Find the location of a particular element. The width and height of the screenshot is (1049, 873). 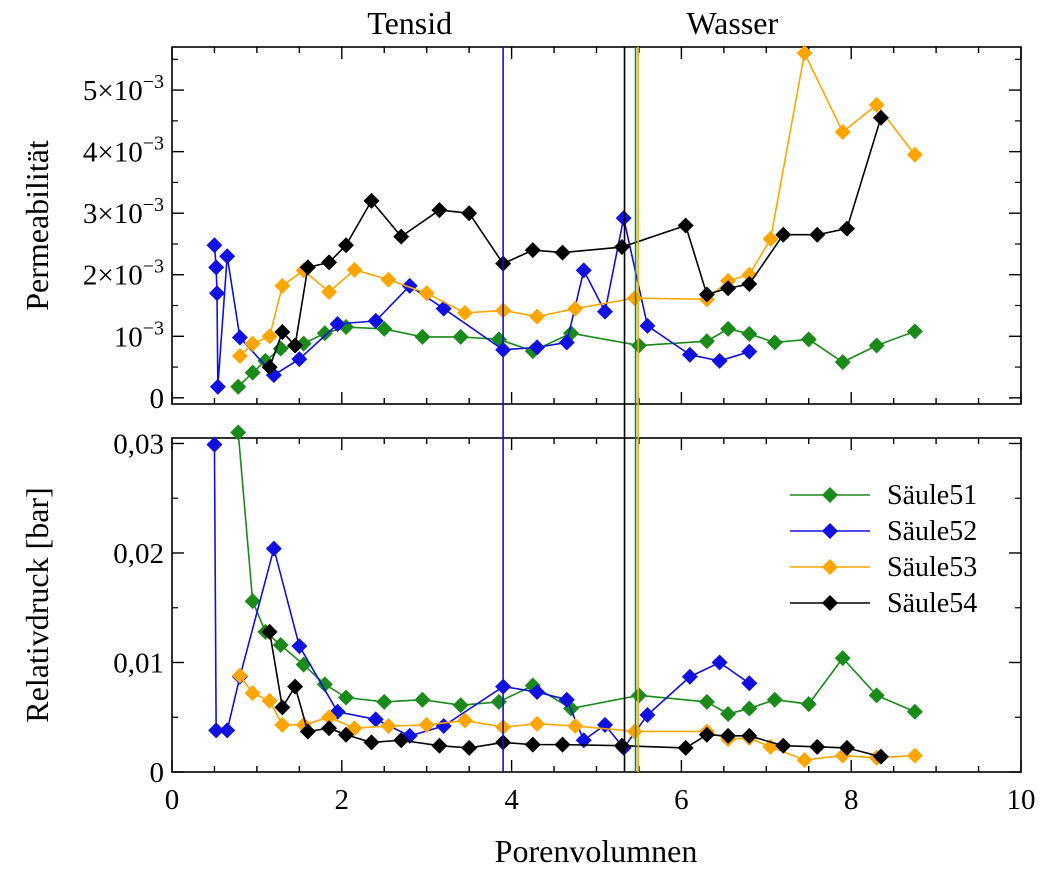

x-tick-label: 6 is located at coordinates (681, 800).